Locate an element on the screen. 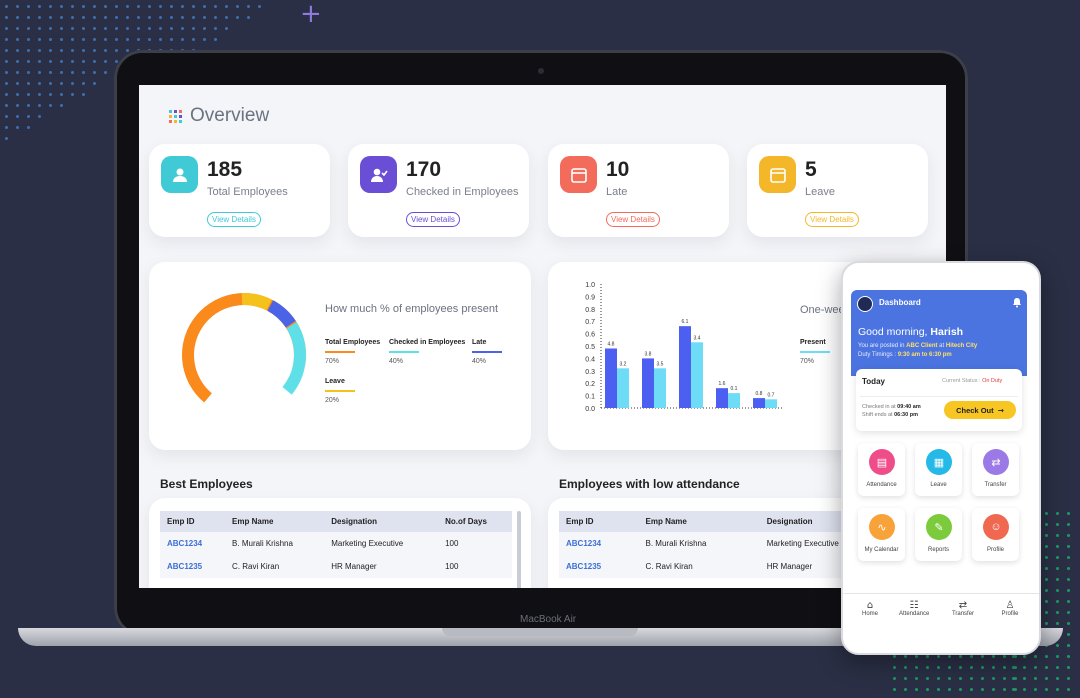 The height and width of the screenshot is (698, 1080). tile-attendance: ▤ Attendance is located at coordinates (881, 469).